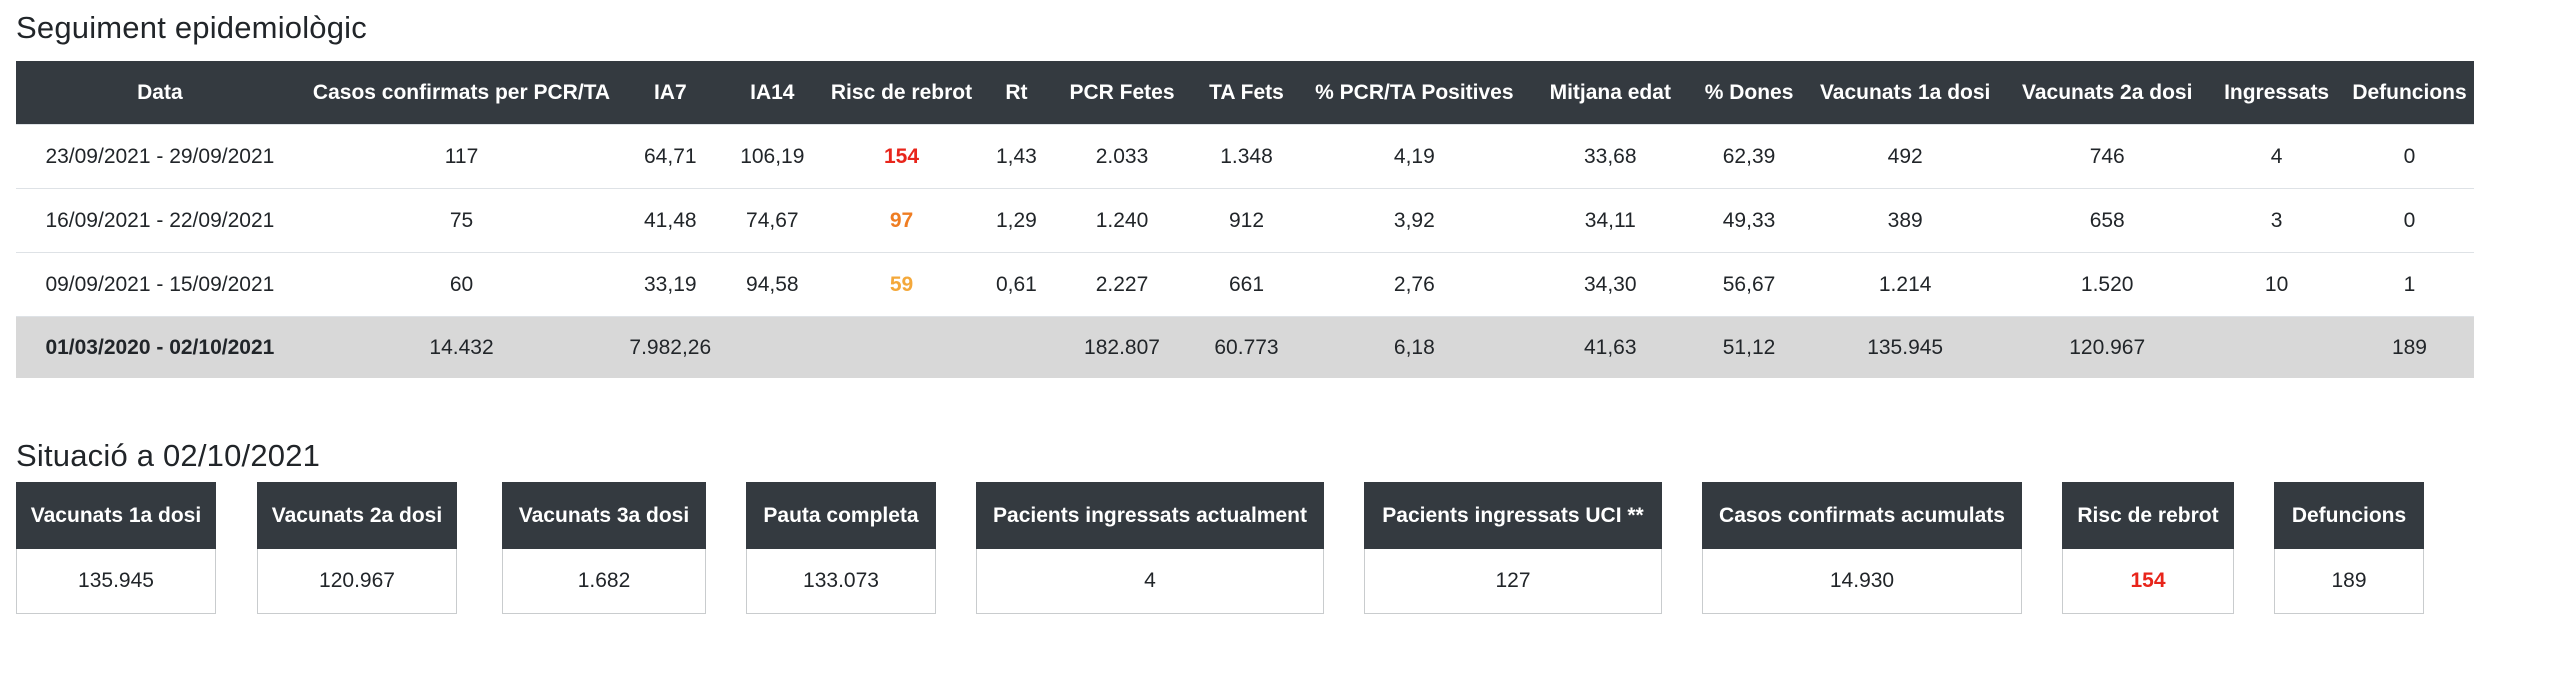  I want to click on summary-card-value: 133.073, so click(841, 580).